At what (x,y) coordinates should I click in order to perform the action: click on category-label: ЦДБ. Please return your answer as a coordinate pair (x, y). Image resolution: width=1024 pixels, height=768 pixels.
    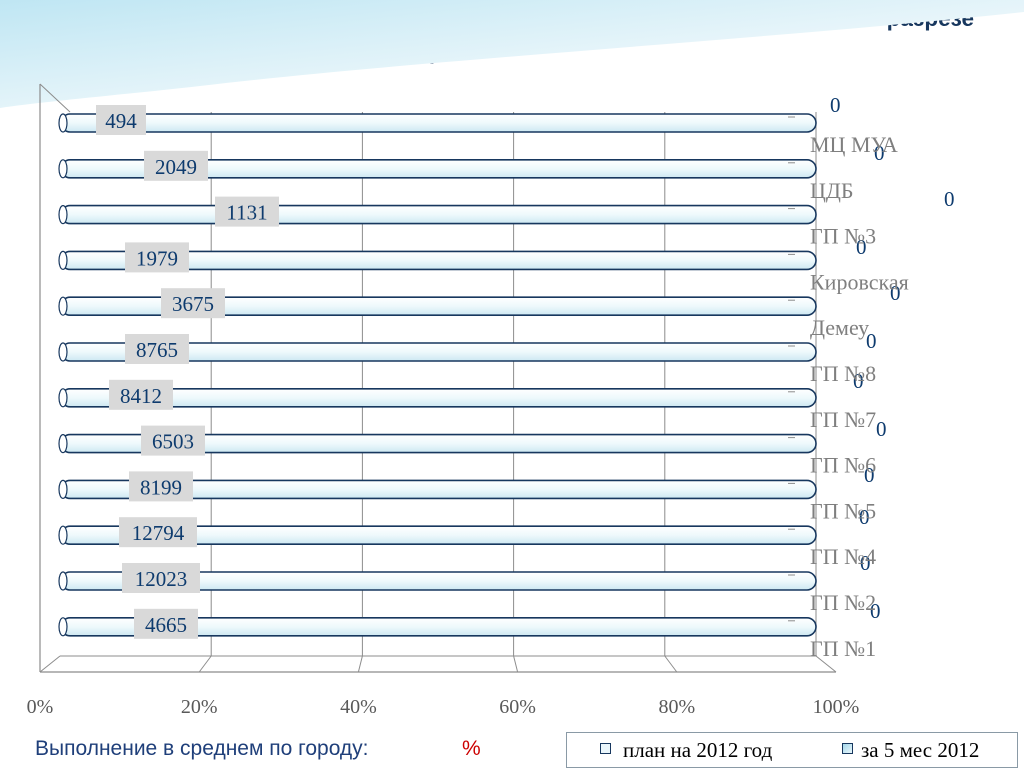
    Looking at the image, I should click on (832, 190).